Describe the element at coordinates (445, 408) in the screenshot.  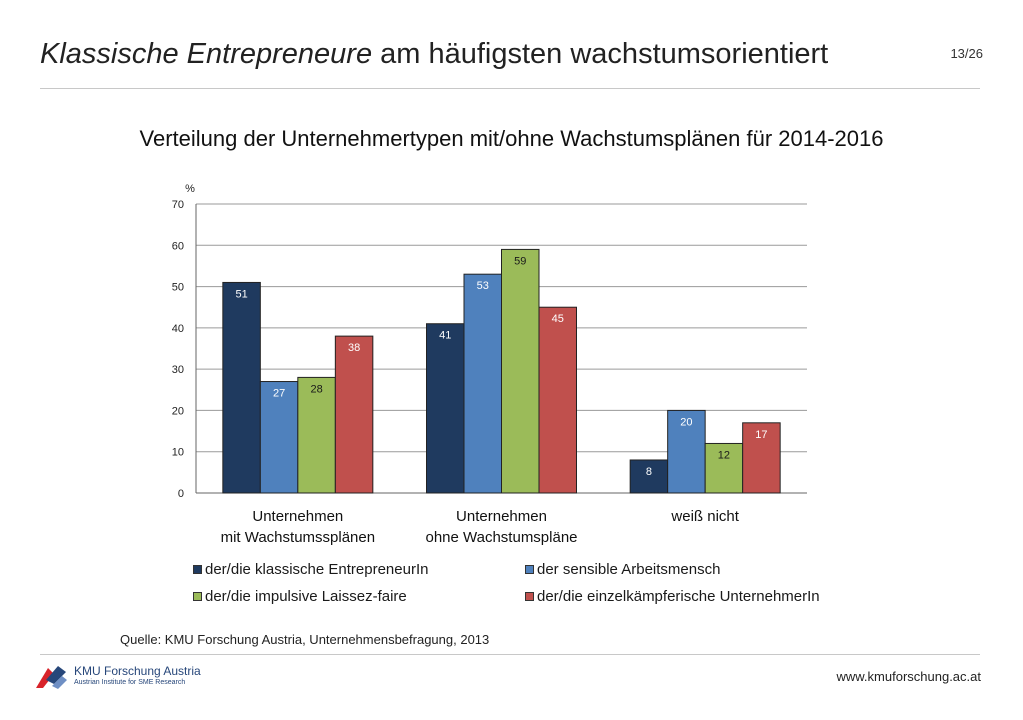
I see `bar-series1-cat2` at that location.